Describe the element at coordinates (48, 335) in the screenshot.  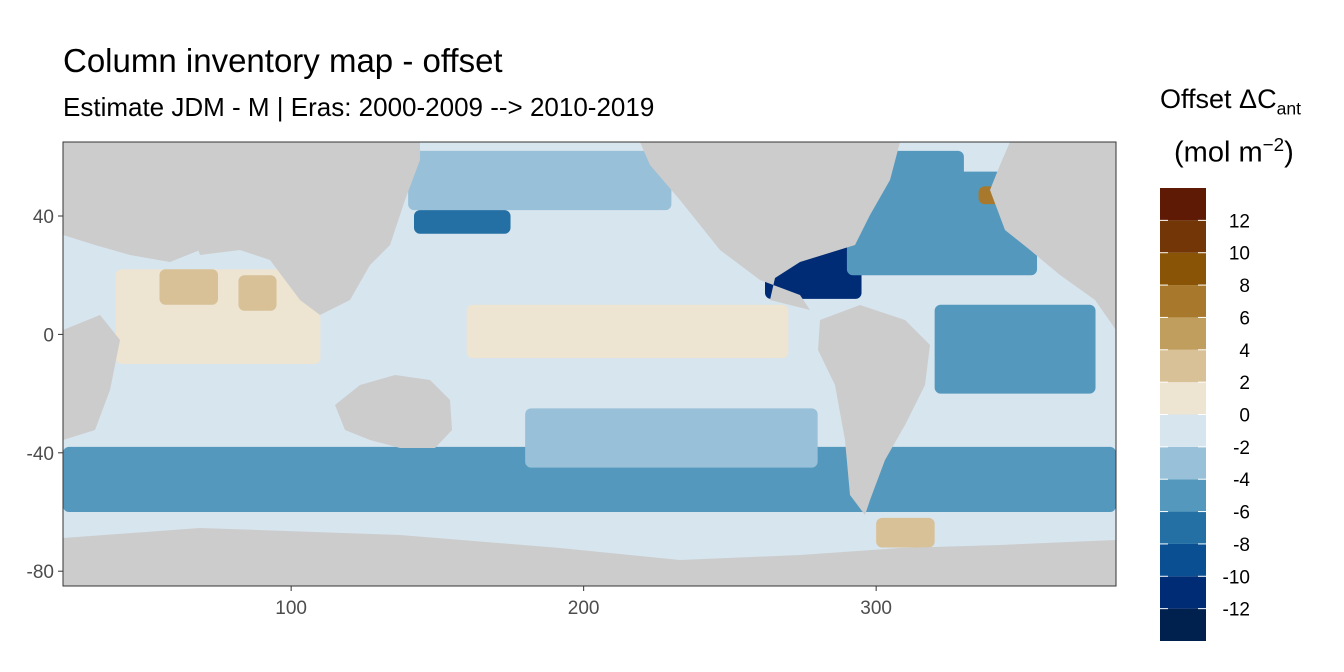
I see `y-tick-label: 0` at that location.